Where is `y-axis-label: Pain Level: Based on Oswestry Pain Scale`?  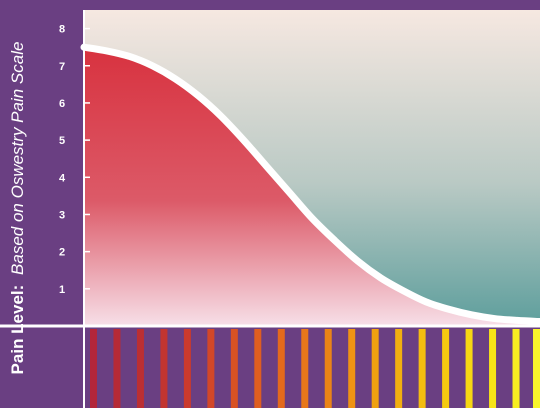 y-axis-label: Pain Level: Based on Oswestry Pain Scale is located at coordinates (17, 208).